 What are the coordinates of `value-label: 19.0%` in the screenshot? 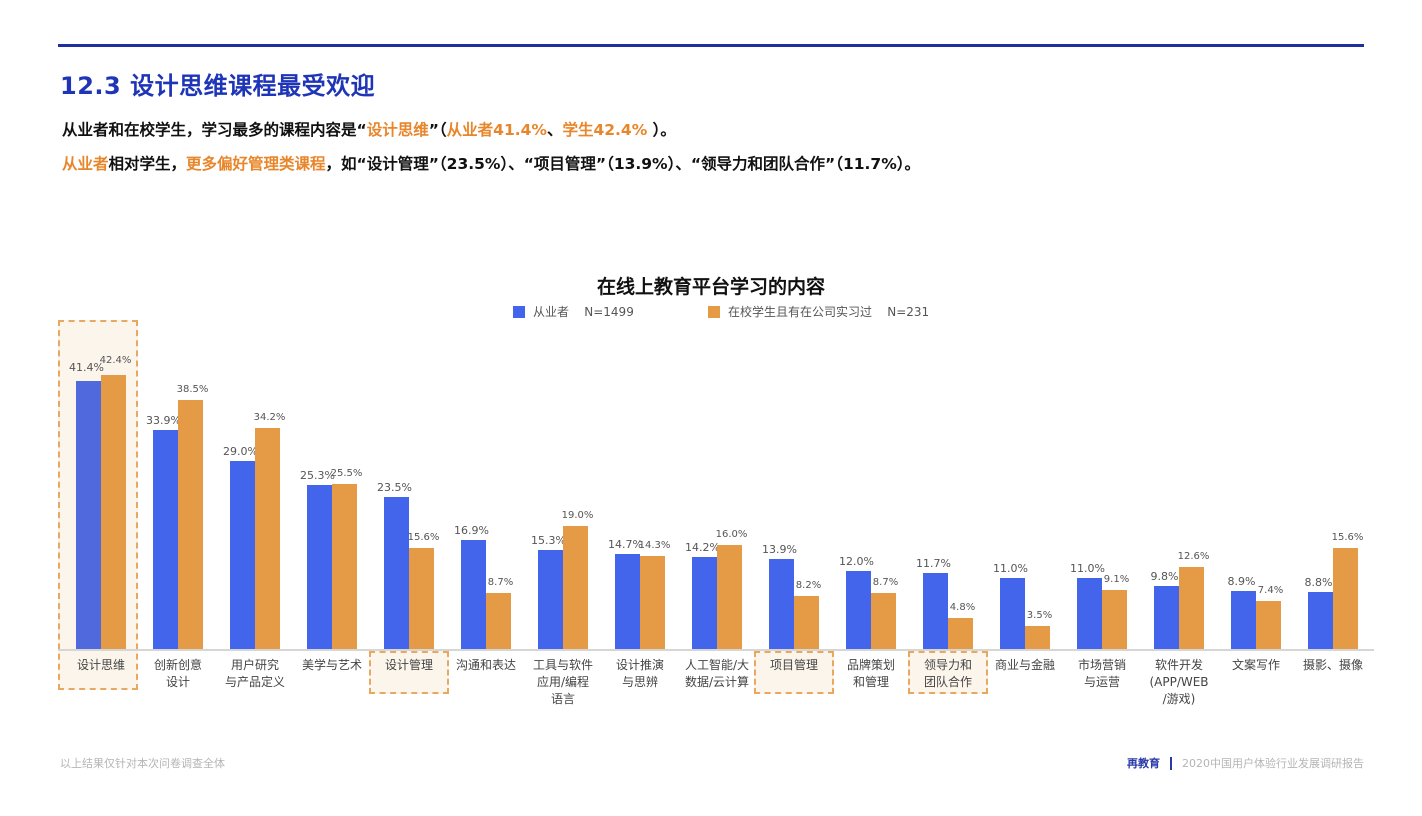 It's located at (577, 516).